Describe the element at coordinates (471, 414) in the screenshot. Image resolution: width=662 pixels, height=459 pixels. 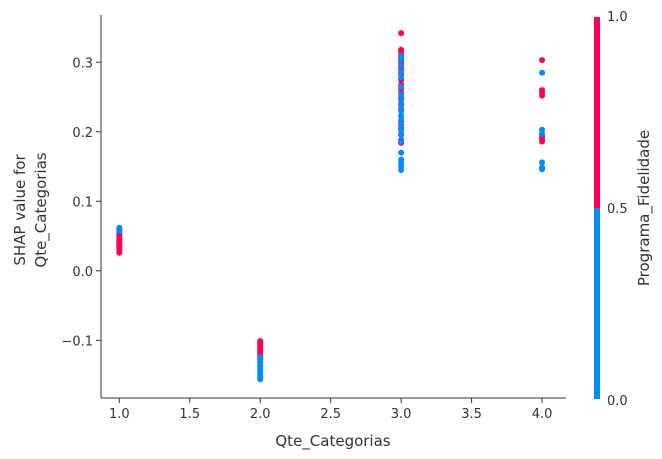
I see `x-tick-label: 3.5` at that location.